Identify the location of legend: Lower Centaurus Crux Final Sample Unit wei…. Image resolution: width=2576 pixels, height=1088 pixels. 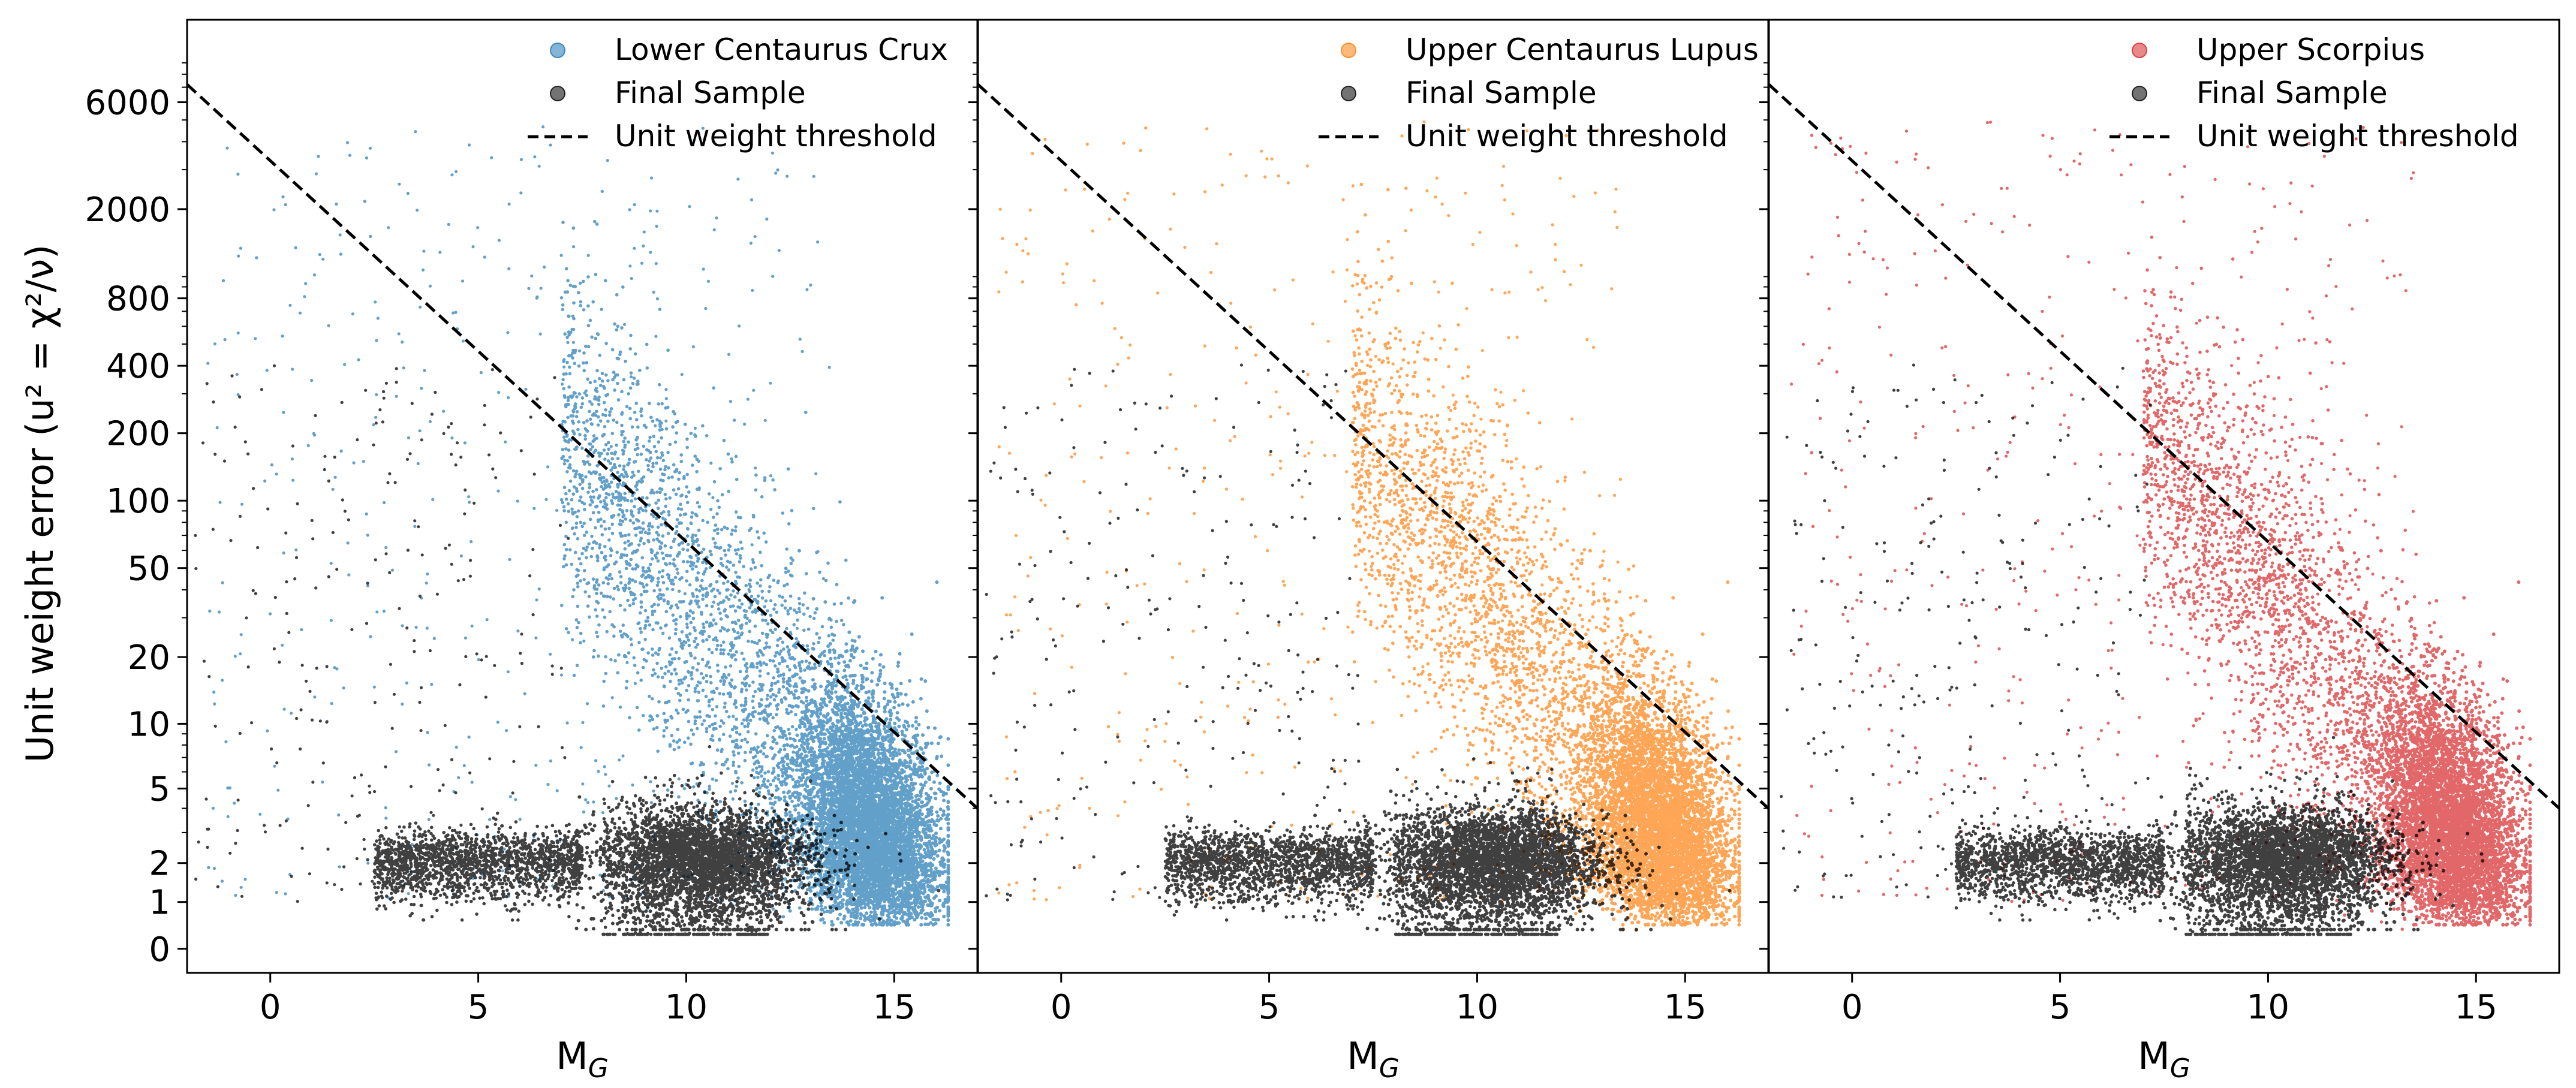
(738, 92).